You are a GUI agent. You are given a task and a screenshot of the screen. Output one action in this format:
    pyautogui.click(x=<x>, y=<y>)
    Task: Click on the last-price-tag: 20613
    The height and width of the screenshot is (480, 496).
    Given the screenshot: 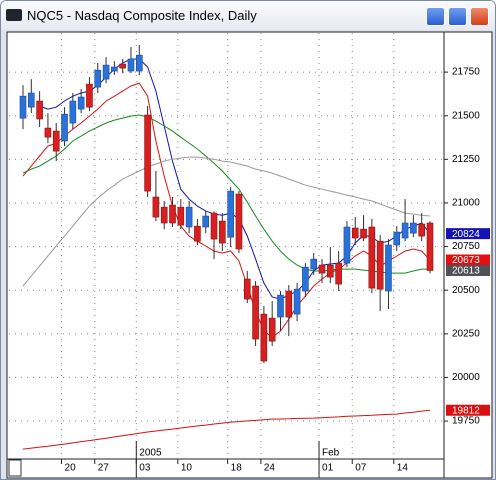 What is the action you would take?
    pyautogui.click(x=466, y=271)
    